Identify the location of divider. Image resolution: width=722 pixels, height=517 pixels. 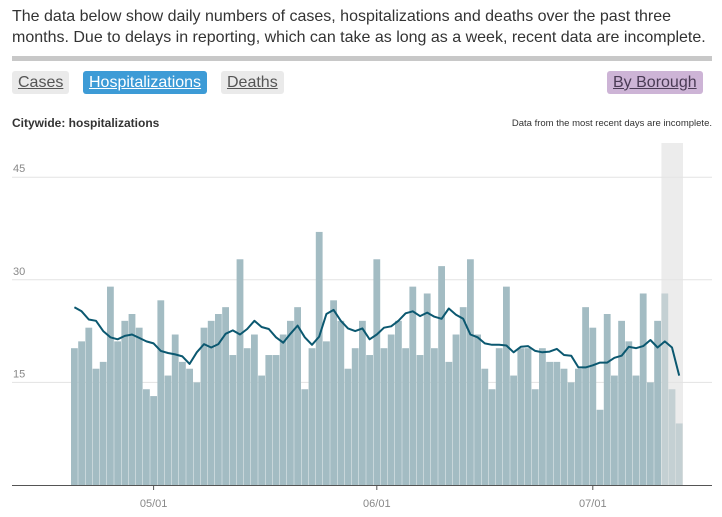
(362, 58).